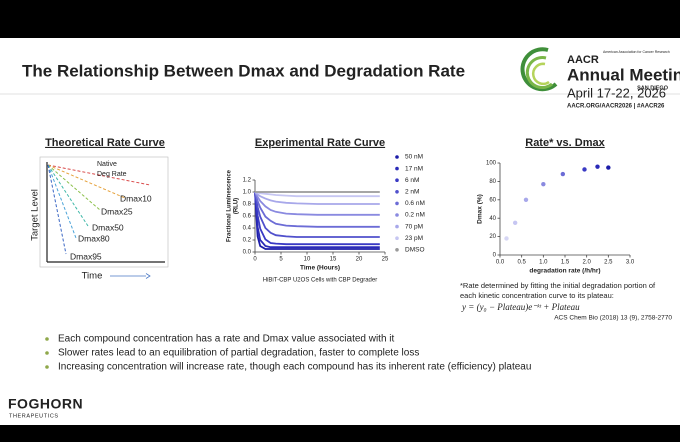  I want to click on y-axis-label: Target Level, so click(35, 215).